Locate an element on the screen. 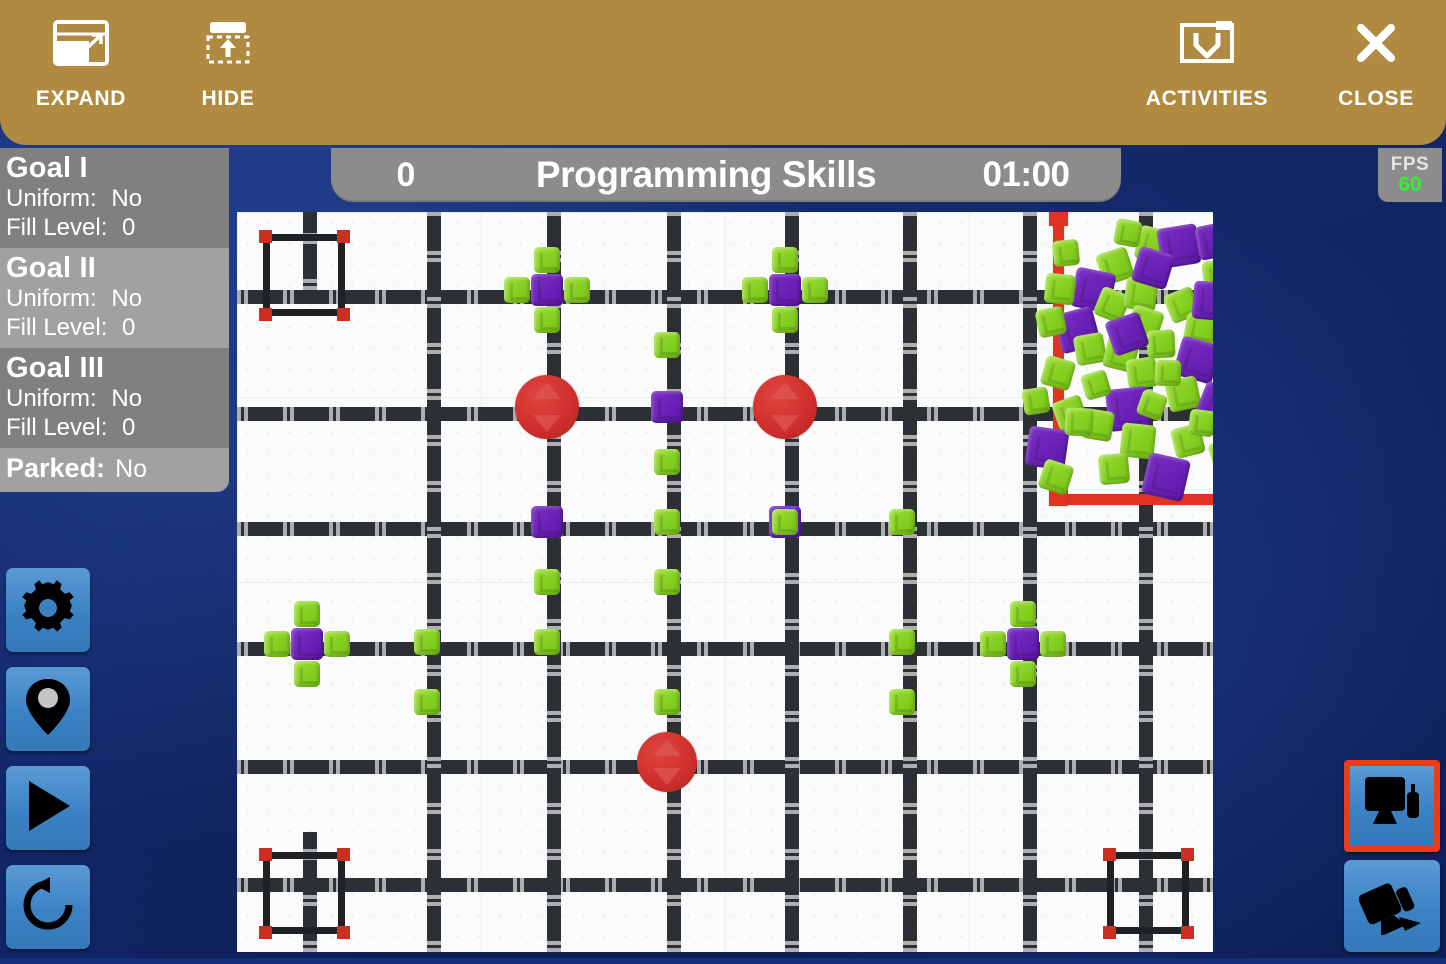 The image size is (1446, 964). expand-window-icon is located at coordinates (81, 43).